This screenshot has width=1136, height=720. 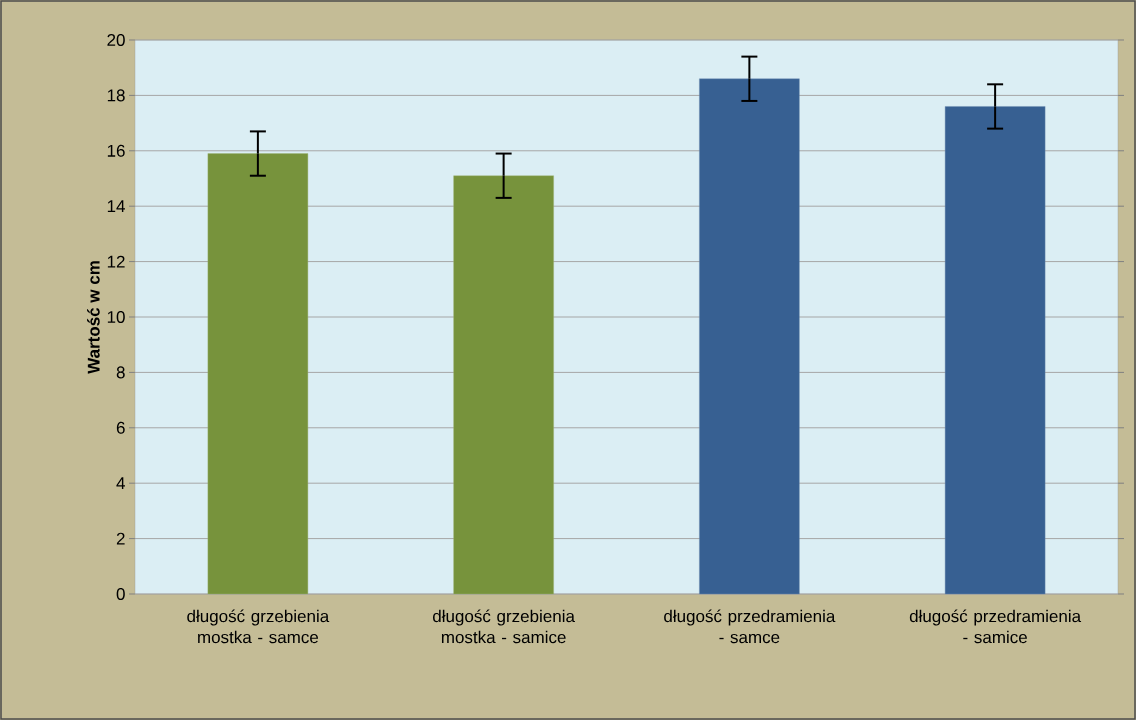 What do you see at coordinates (504, 626) in the screenshot?
I see `x-tick-label: długość grzebienia mostka - samice` at bounding box center [504, 626].